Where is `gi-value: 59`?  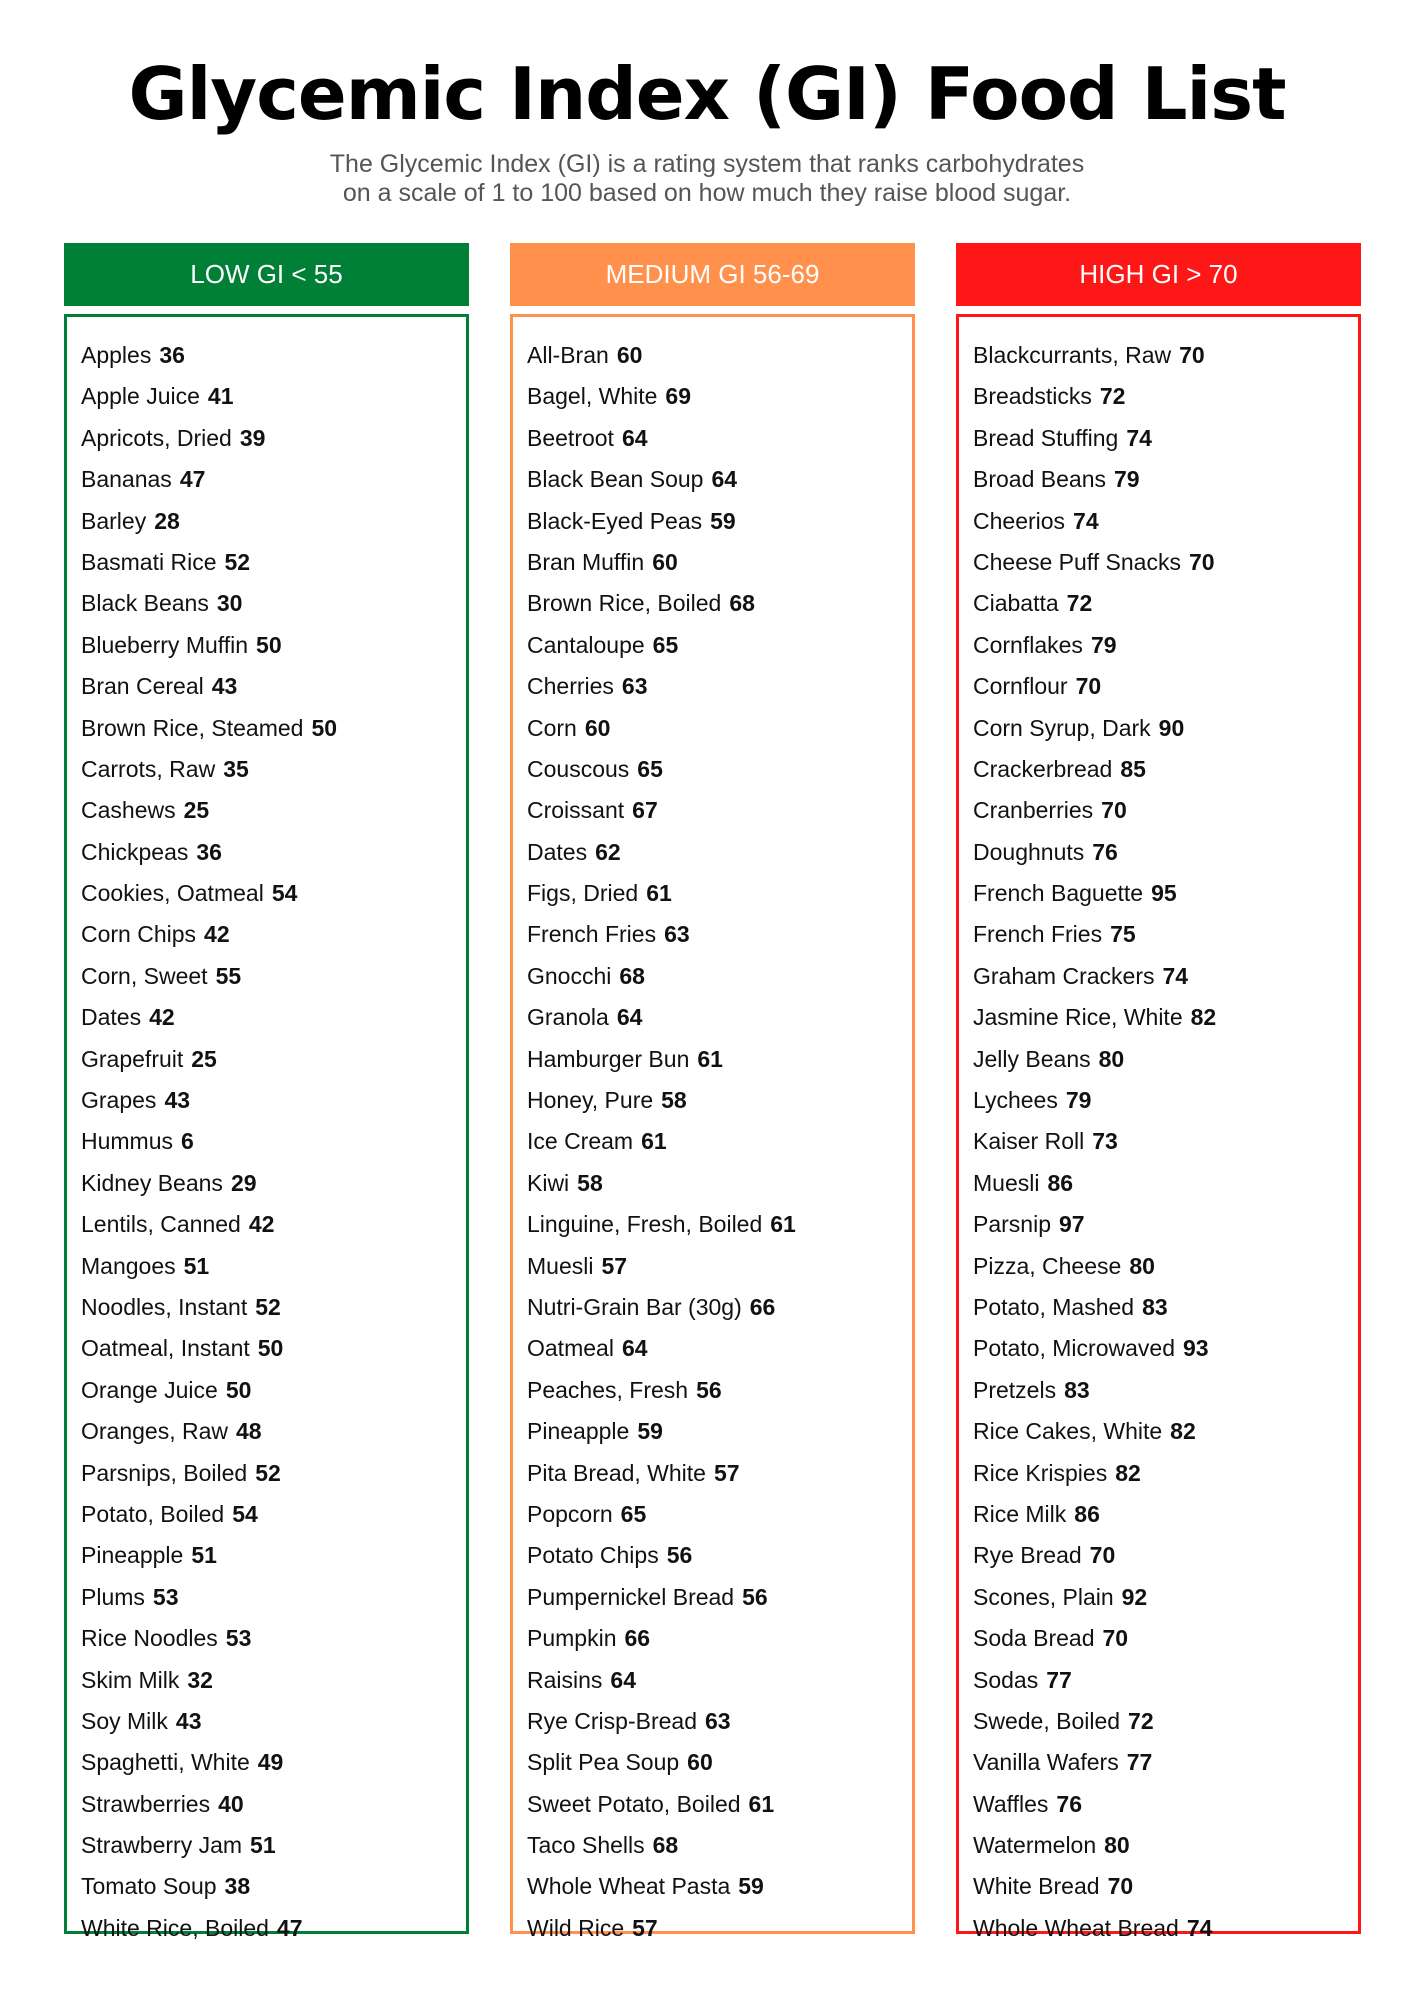
gi-value: 59 is located at coordinates (751, 1886).